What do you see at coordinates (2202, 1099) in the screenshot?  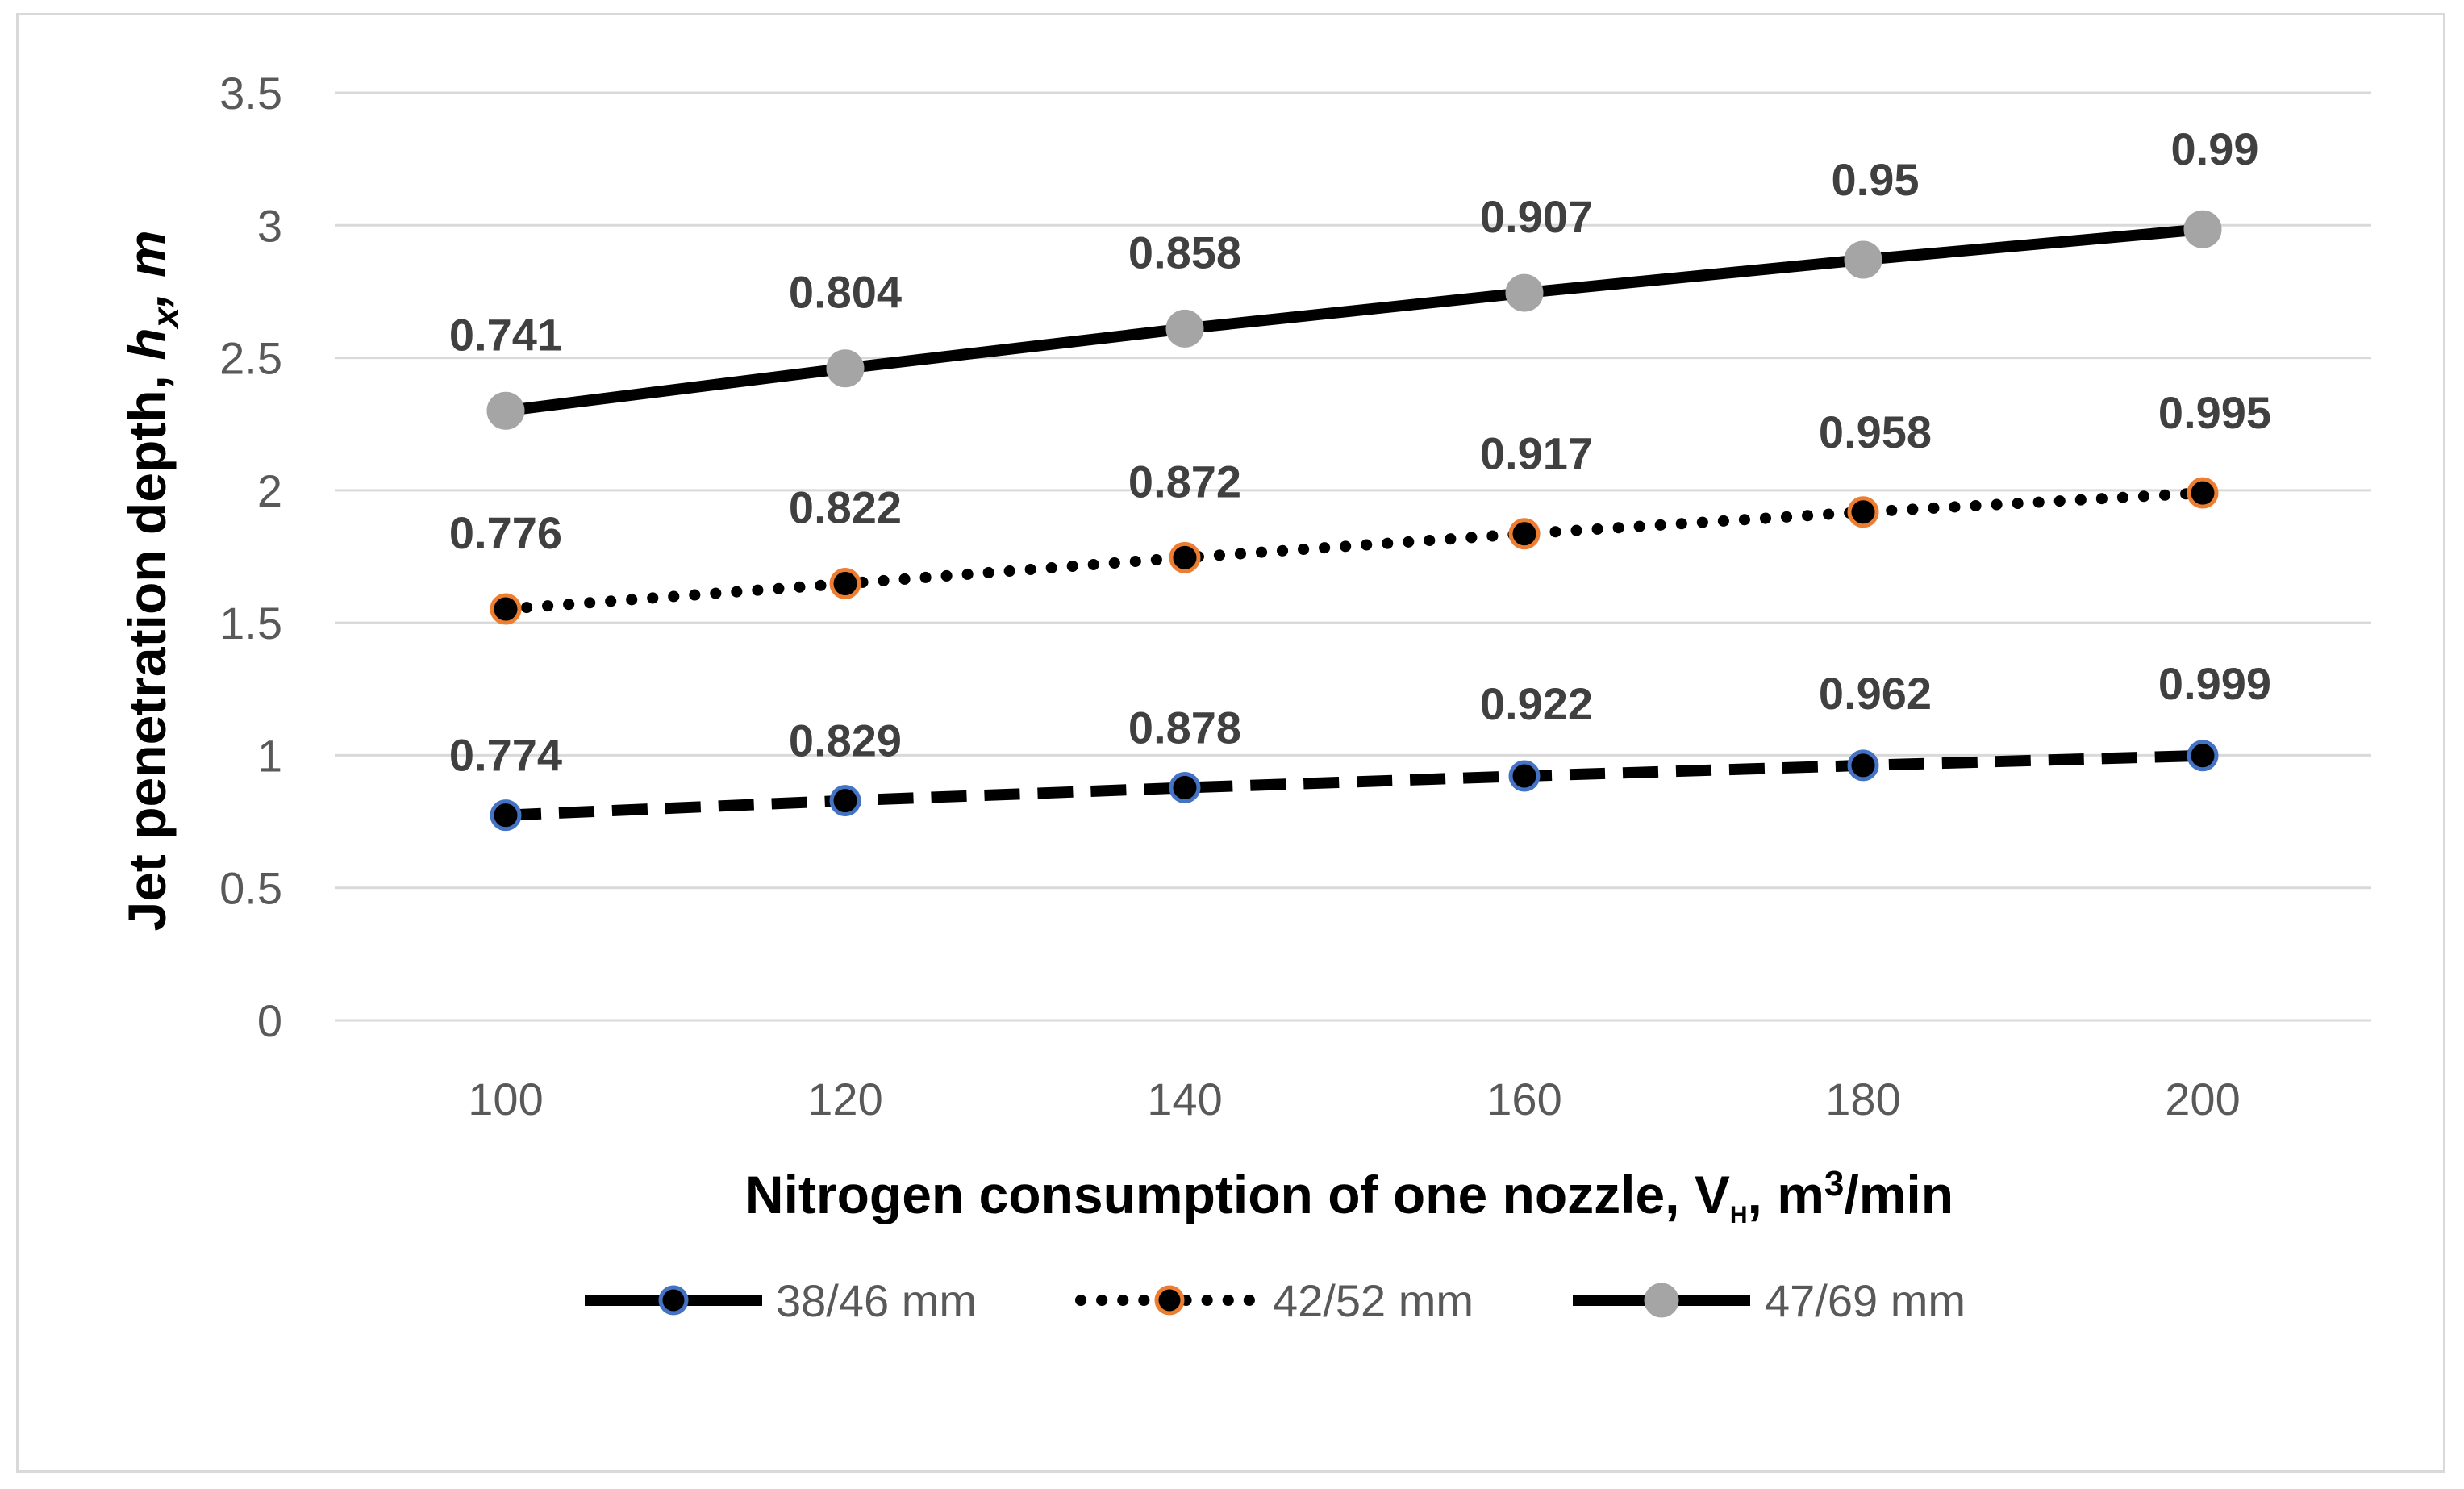 I see `x-tick-label-5: 200` at bounding box center [2202, 1099].